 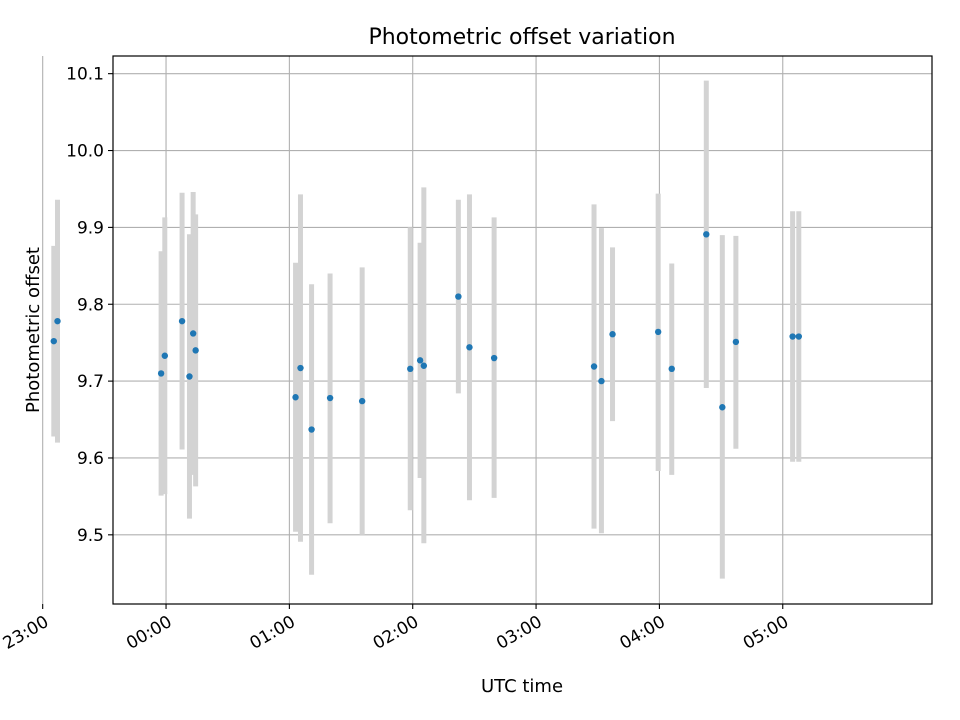 What do you see at coordinates (33, 330) in the screenshot?
I see `y-axis-label: Photometric offset` at bounding box center [33, 330].